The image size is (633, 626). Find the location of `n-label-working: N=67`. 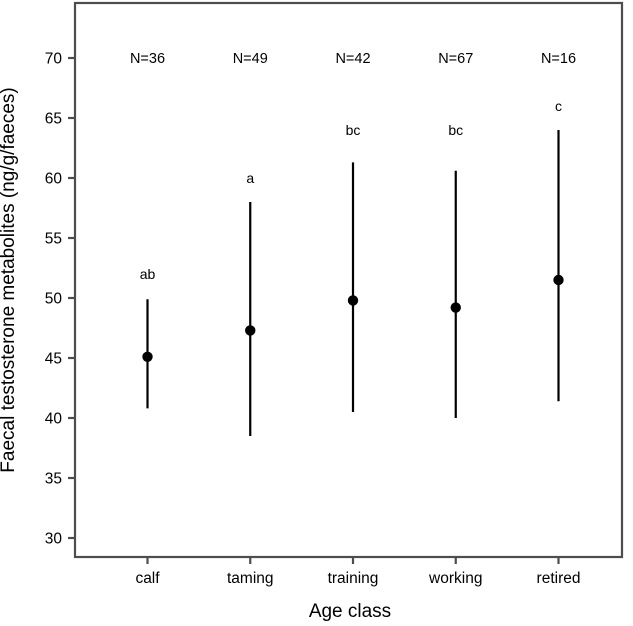

n-label-working: N=67 is located at coordinates (455, 59).